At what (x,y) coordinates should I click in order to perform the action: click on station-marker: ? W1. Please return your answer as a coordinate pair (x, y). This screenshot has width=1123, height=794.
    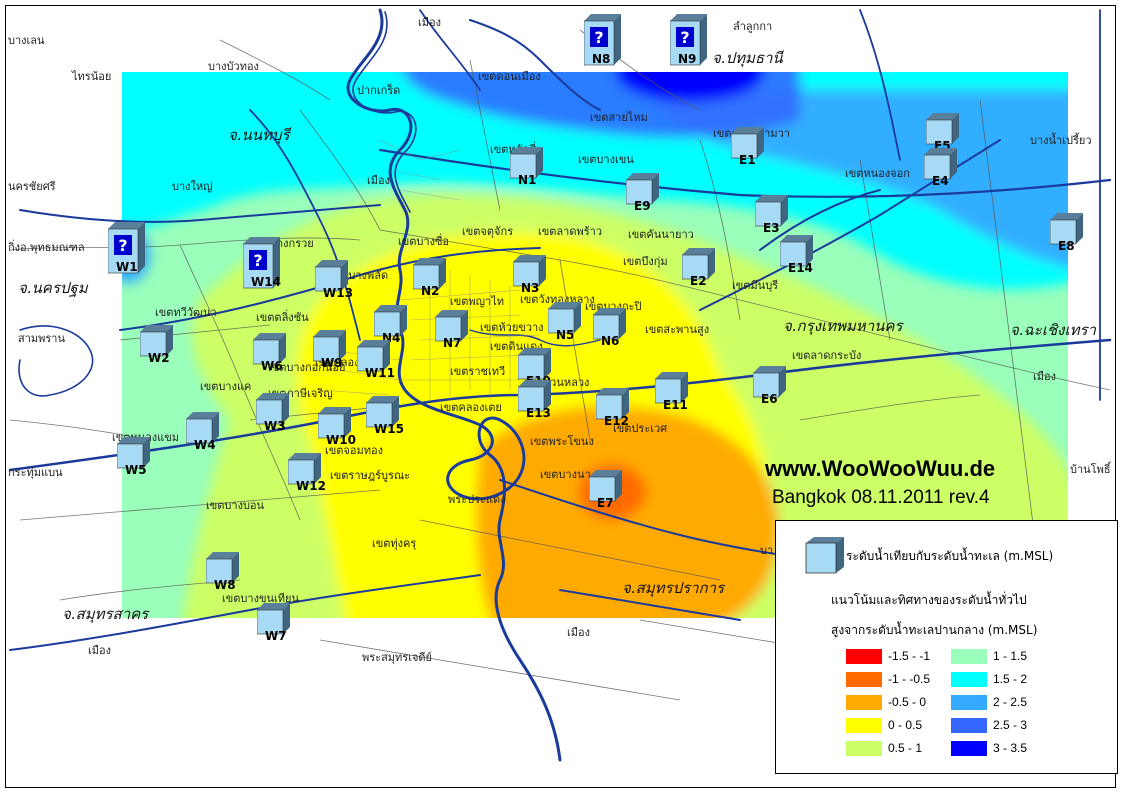
    Looking at the image, I should click on (127, 257).